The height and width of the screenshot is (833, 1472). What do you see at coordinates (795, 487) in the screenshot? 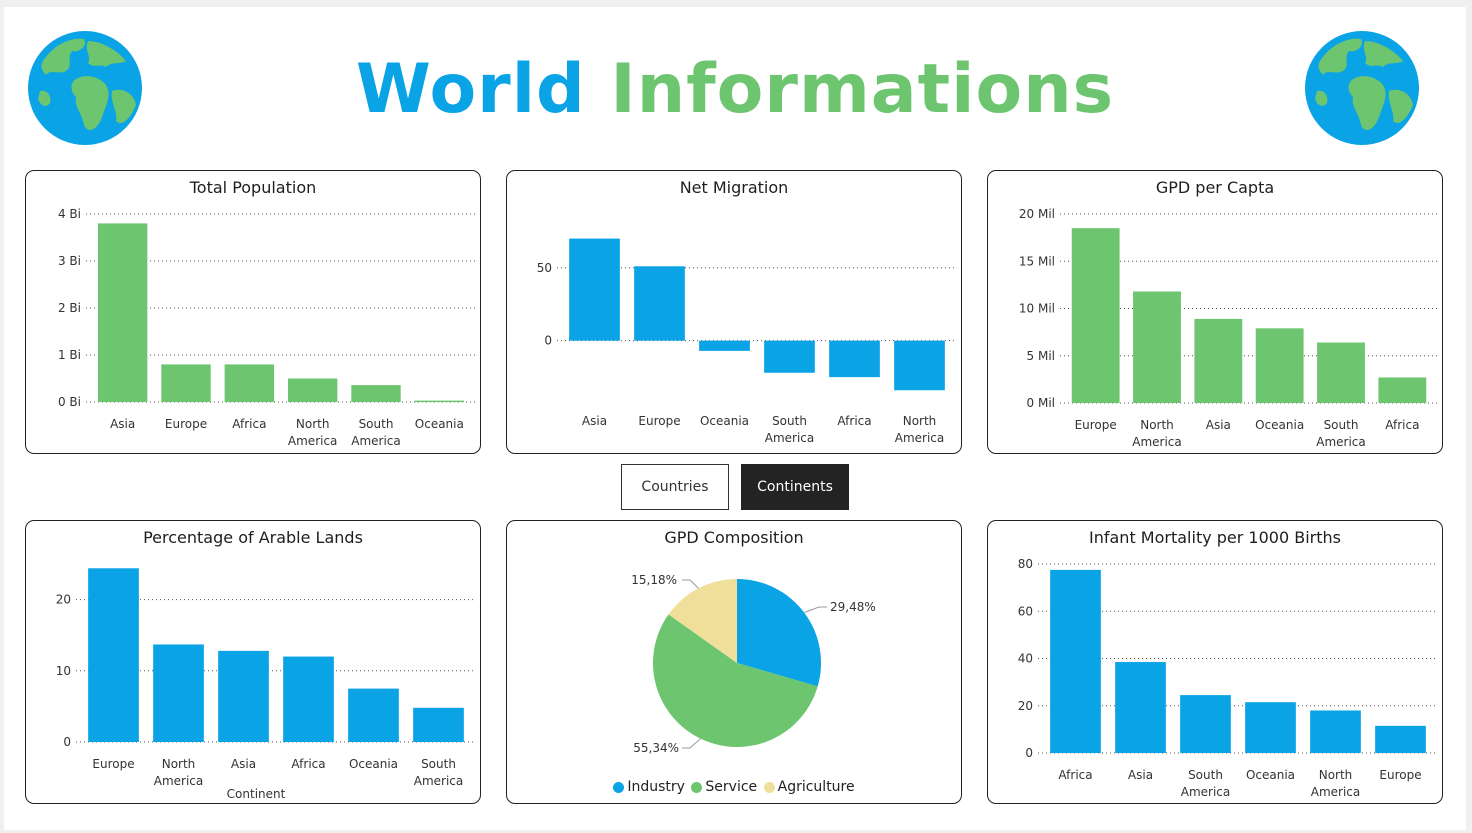
I see `continents-button: Continents` at bounding box center [795, 487].